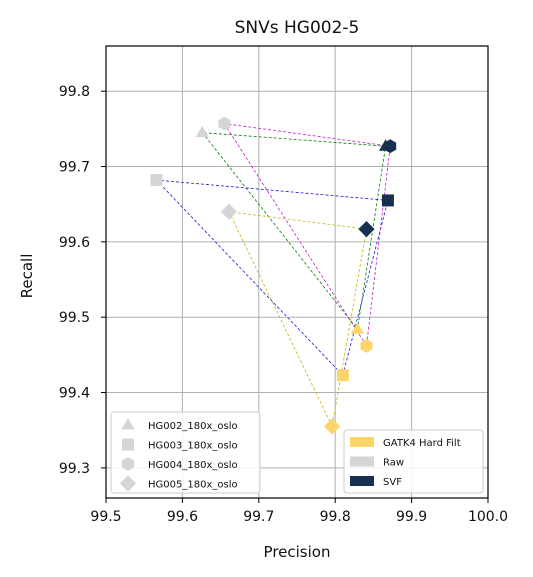 The width and height of the screenshot is (533, 577). Describe the element at coordinates (74, 394) in the screenshot. I see `y-tick-label: 99.4` at that location.